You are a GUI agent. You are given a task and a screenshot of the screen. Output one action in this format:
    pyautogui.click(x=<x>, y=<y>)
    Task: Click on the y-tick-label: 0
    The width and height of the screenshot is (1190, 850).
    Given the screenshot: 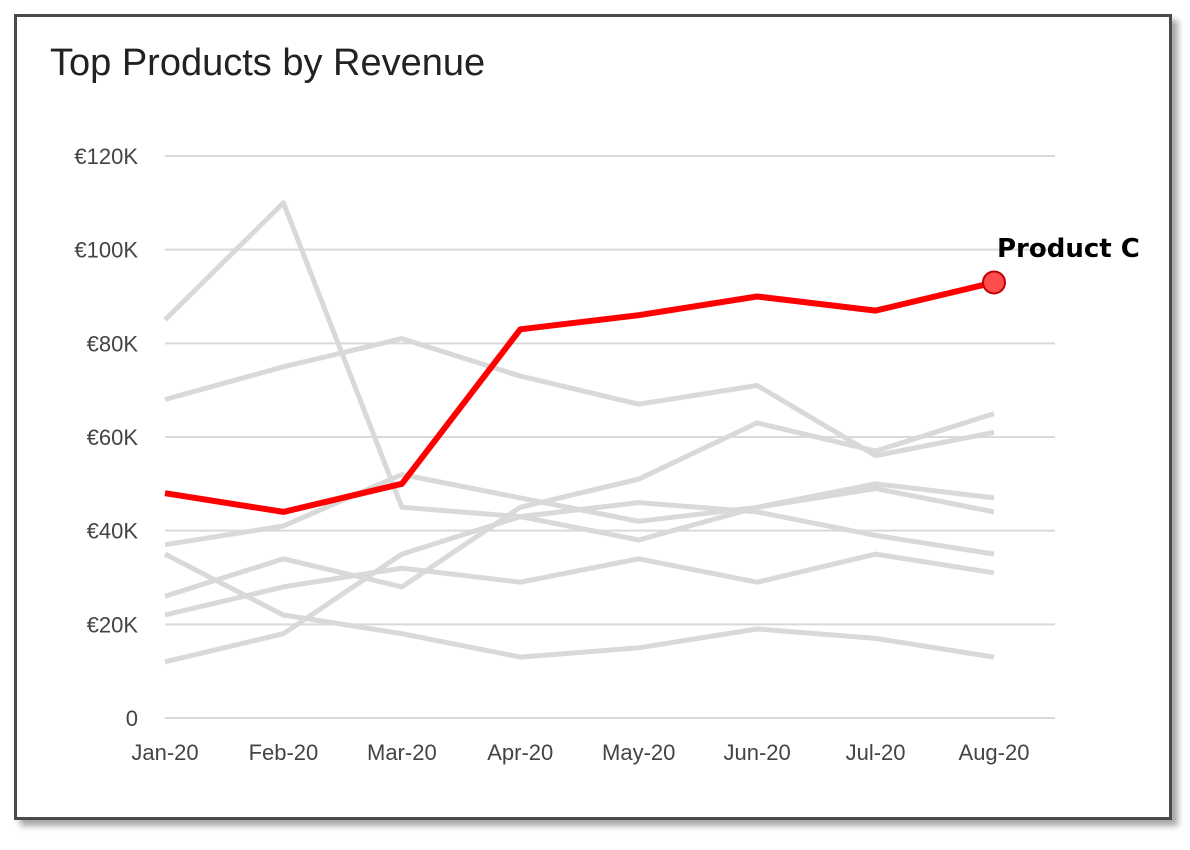 What is the action you would take?
    pyautogui.click(x=132, y=718)
    